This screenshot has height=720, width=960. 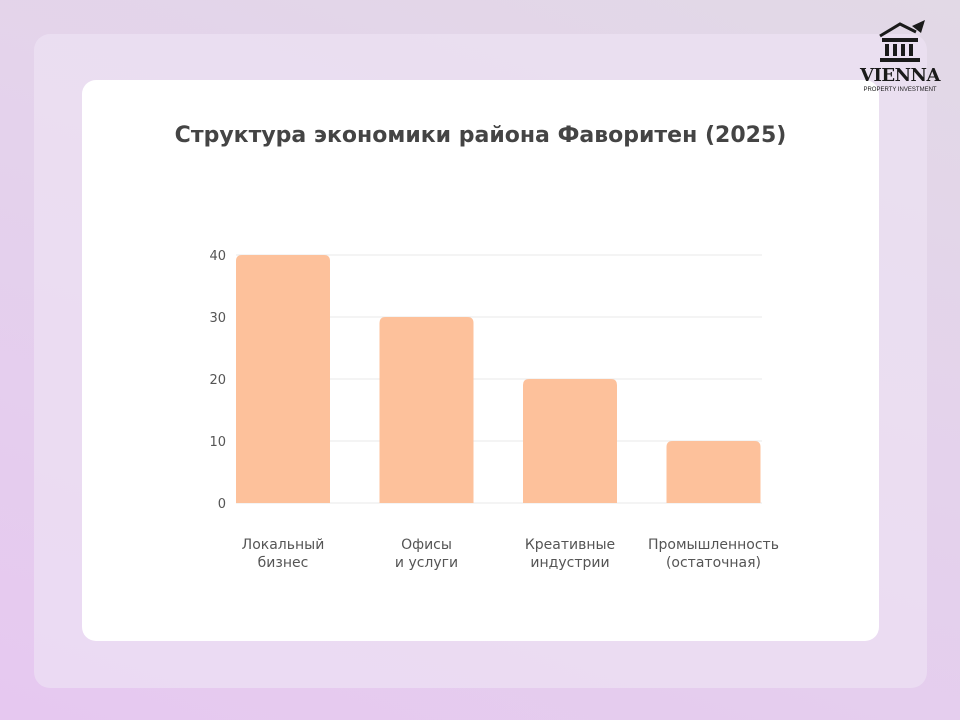 What do you see at coordinates (222, 504) in the screenshot?
I see `y-tick-label: 0` at bounding box center [222, 504].